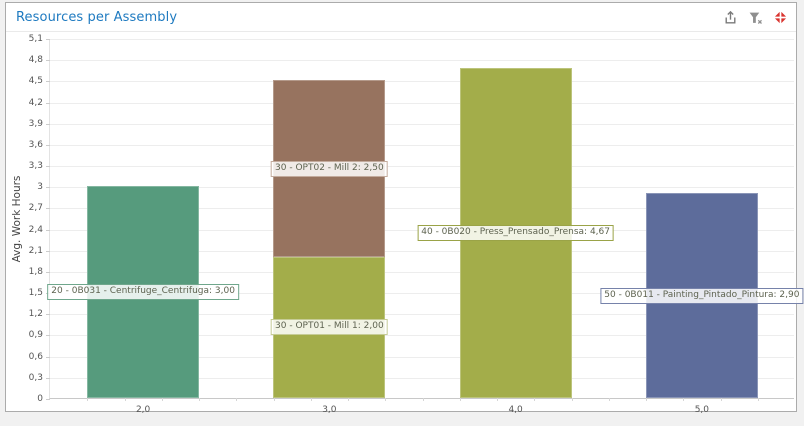 This screenshot has width=804, height=426. I want to click on y-tick-label: 0,6, so click(35, 356).